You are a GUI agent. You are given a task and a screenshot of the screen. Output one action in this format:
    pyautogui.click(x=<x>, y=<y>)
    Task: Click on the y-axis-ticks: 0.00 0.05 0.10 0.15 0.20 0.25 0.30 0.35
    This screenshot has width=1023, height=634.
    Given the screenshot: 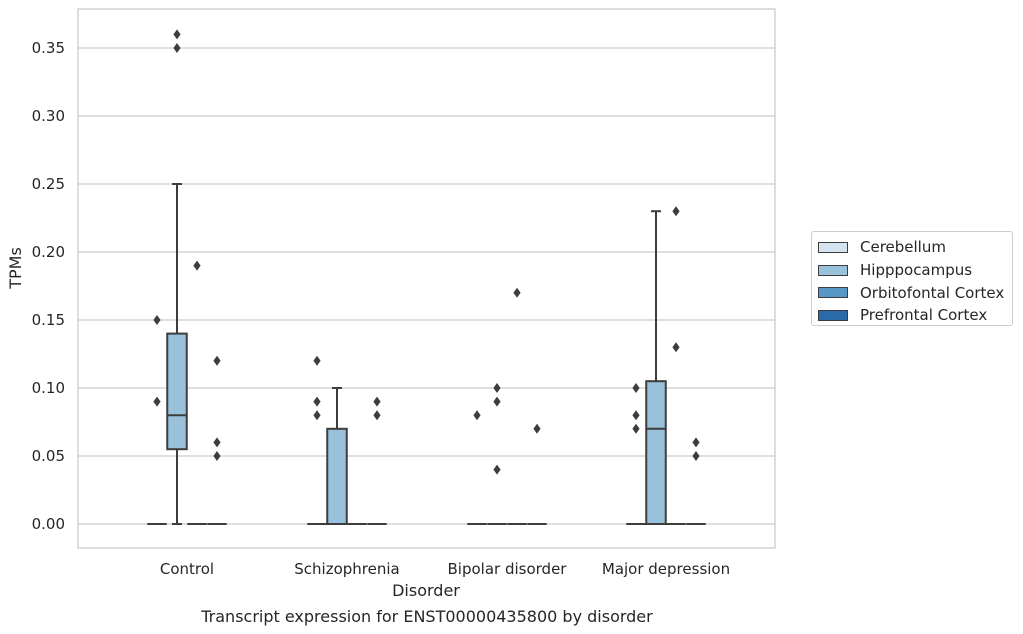 What is the action you would take?
    pyautogui.click(x=48, y=286)
    